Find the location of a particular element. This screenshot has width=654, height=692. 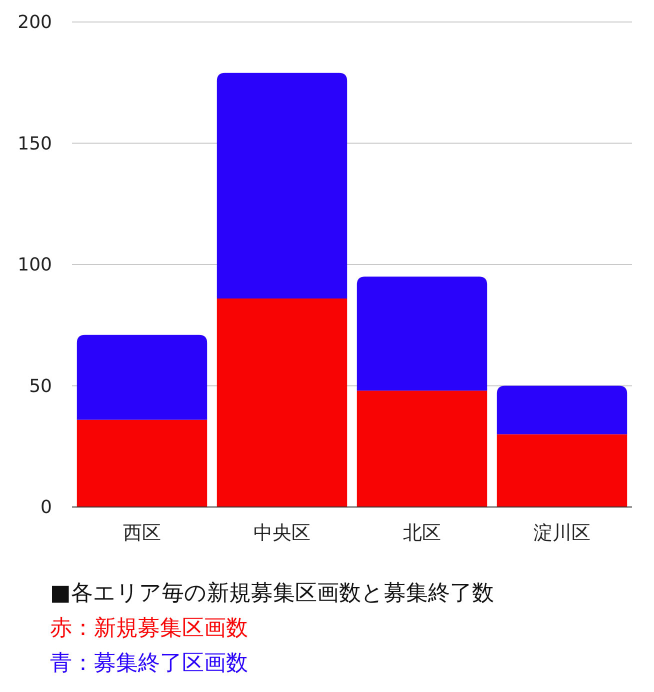

x-tick-label: 淀川区 is located at coordinates (562, 533).